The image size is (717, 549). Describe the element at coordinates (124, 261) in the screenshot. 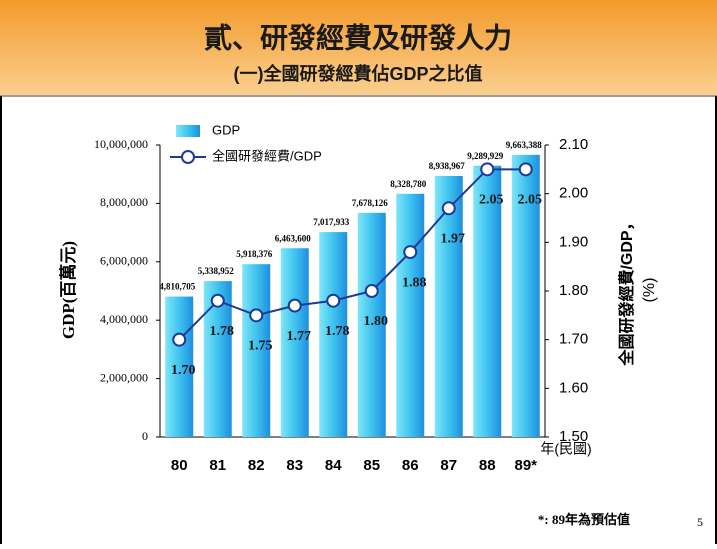

I see `y-tick-label: 6,000,000` at that location.